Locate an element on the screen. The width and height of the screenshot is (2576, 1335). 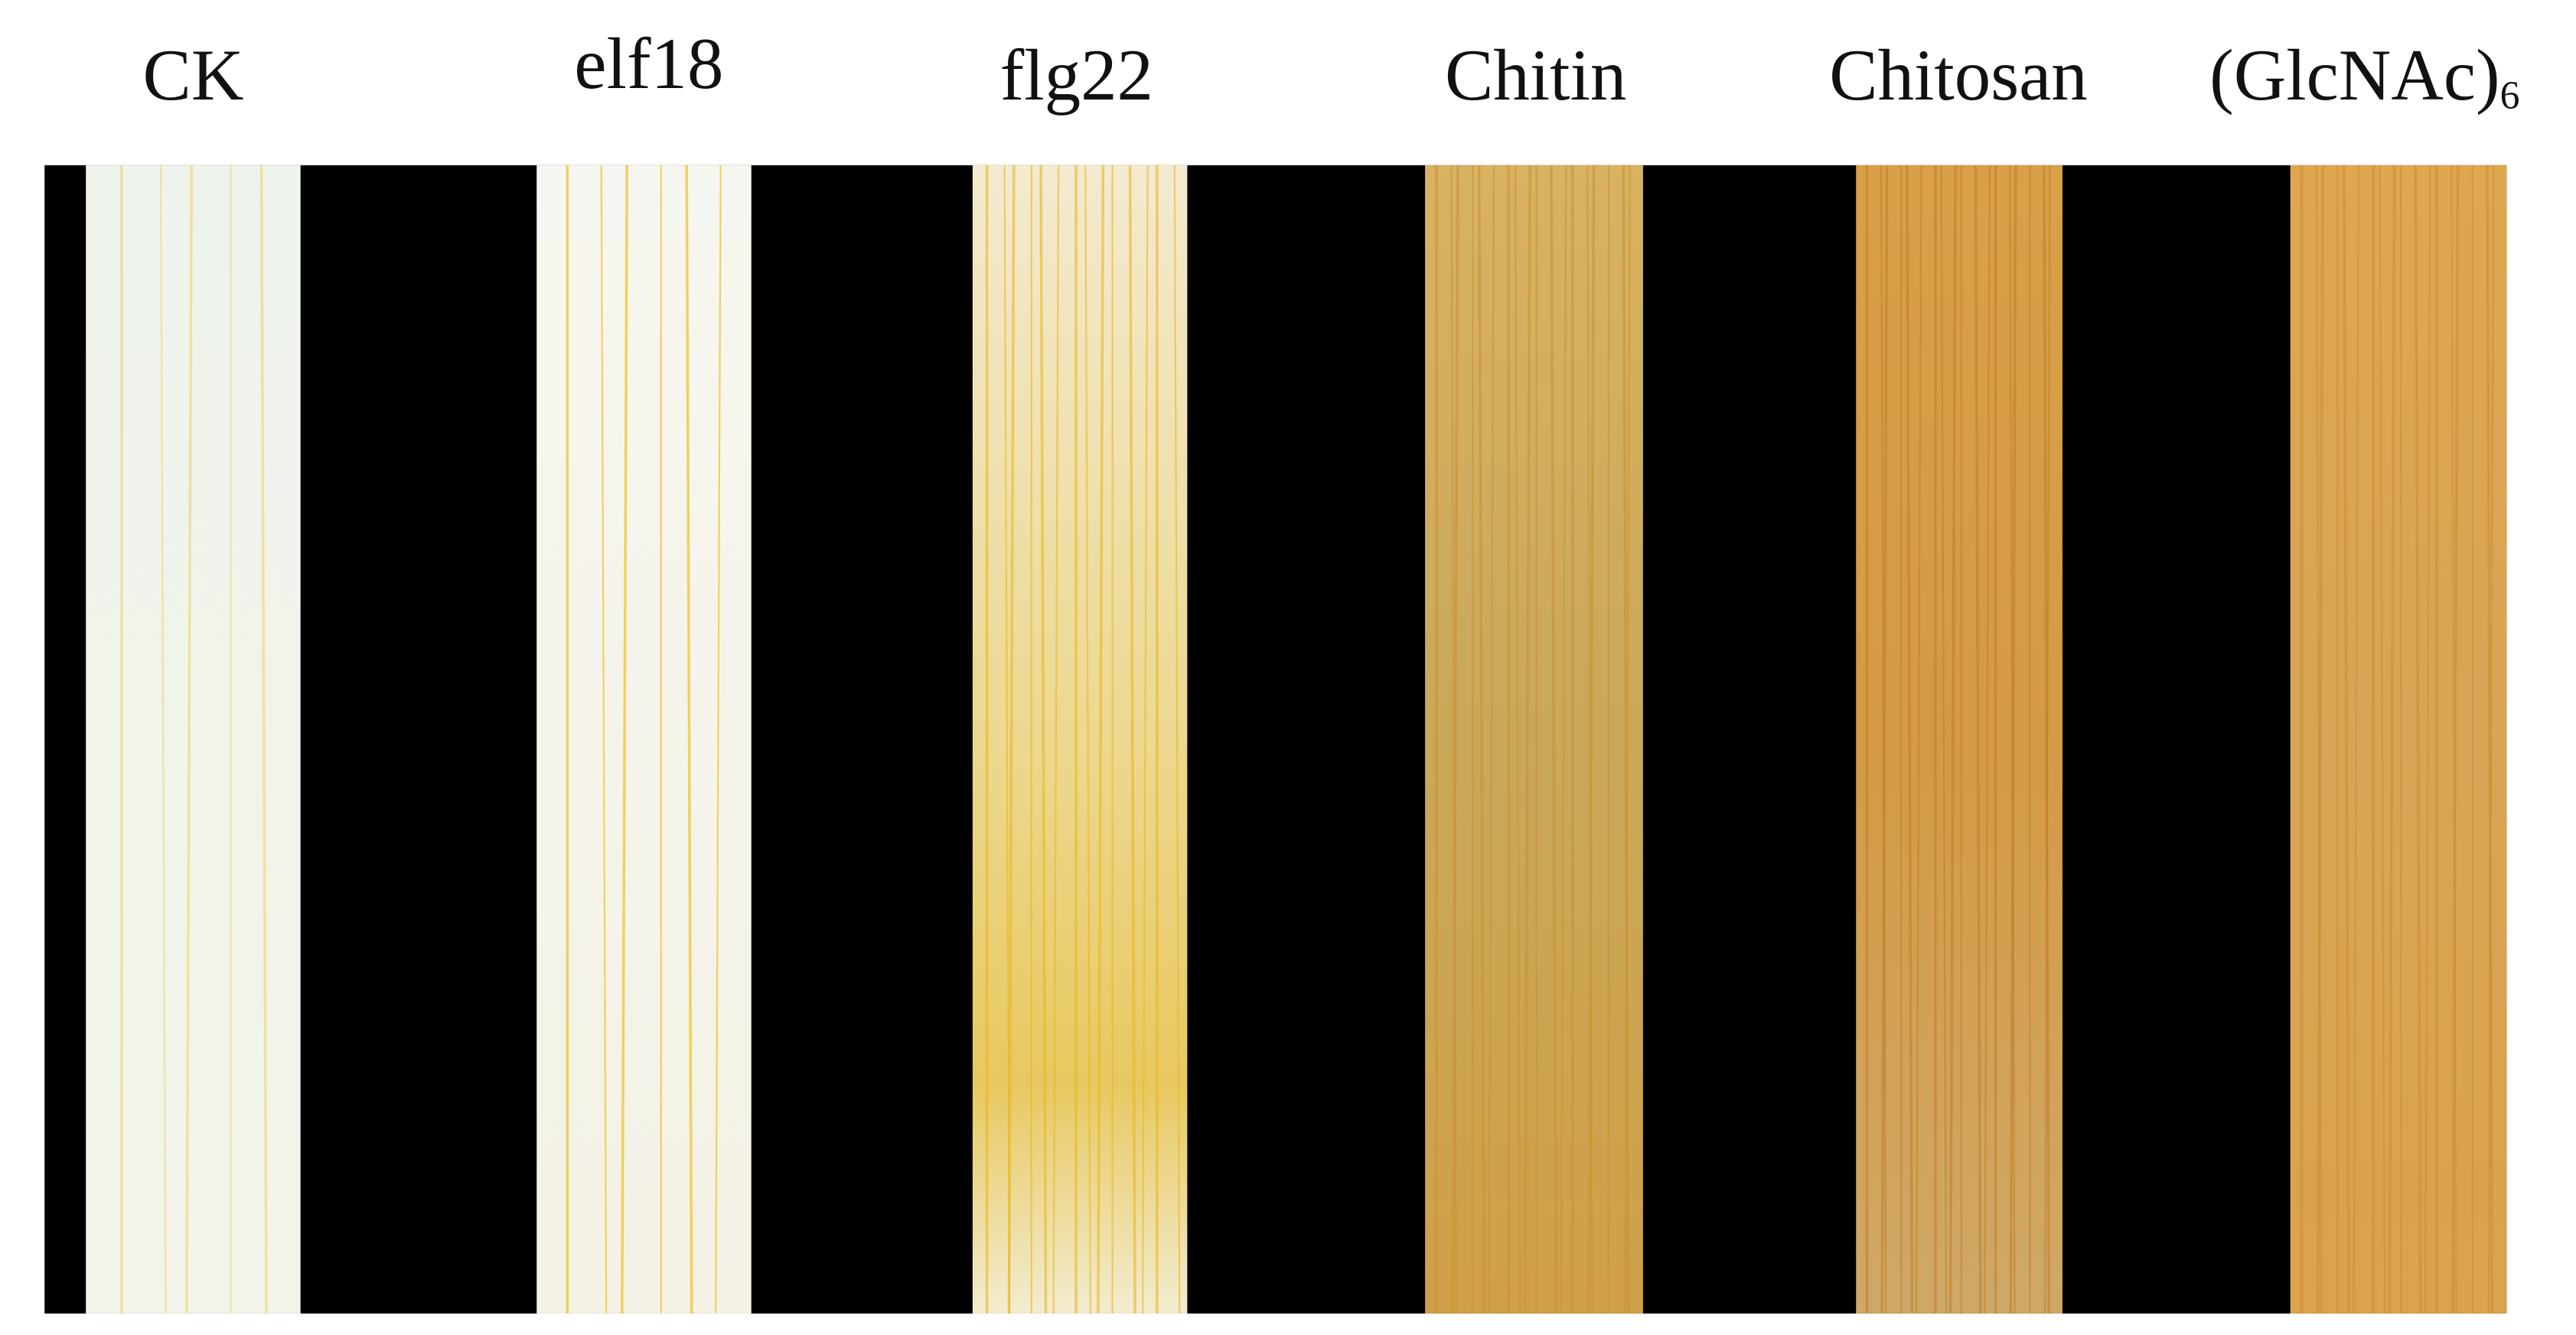
panel-label: CK is located at coordinates (193, 75).